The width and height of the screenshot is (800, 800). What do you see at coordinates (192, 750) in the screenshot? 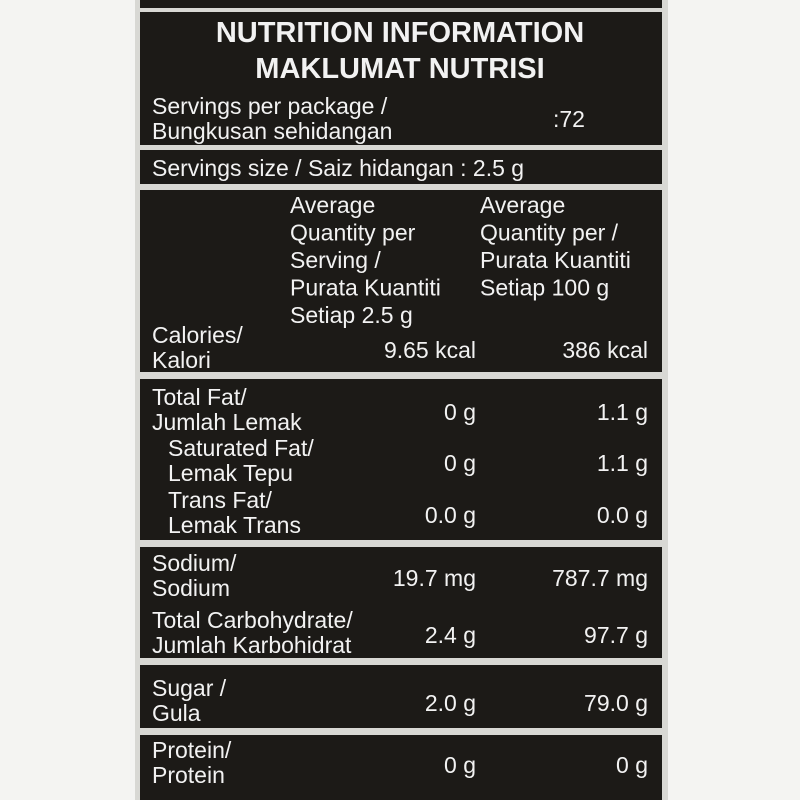
I see `nutrient-label: Protein/` at bounding box center [192, 750].